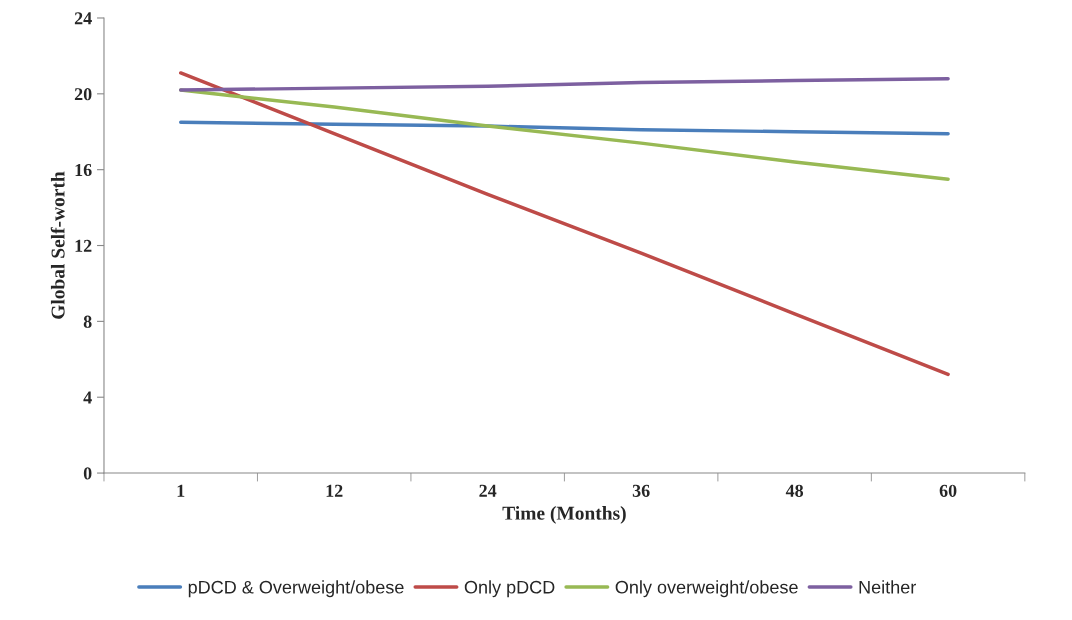  What do you see at coordinates (509, 589) in the screenshot?
I see `legend-label: Only pDCD` at bounding box center [509, 589].